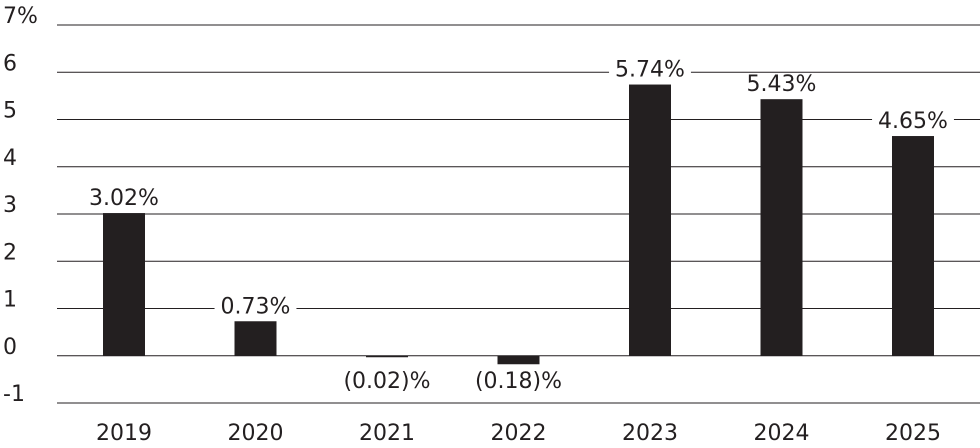  I want to click on x-tick-label-2019: 2019, so click(124, 433).